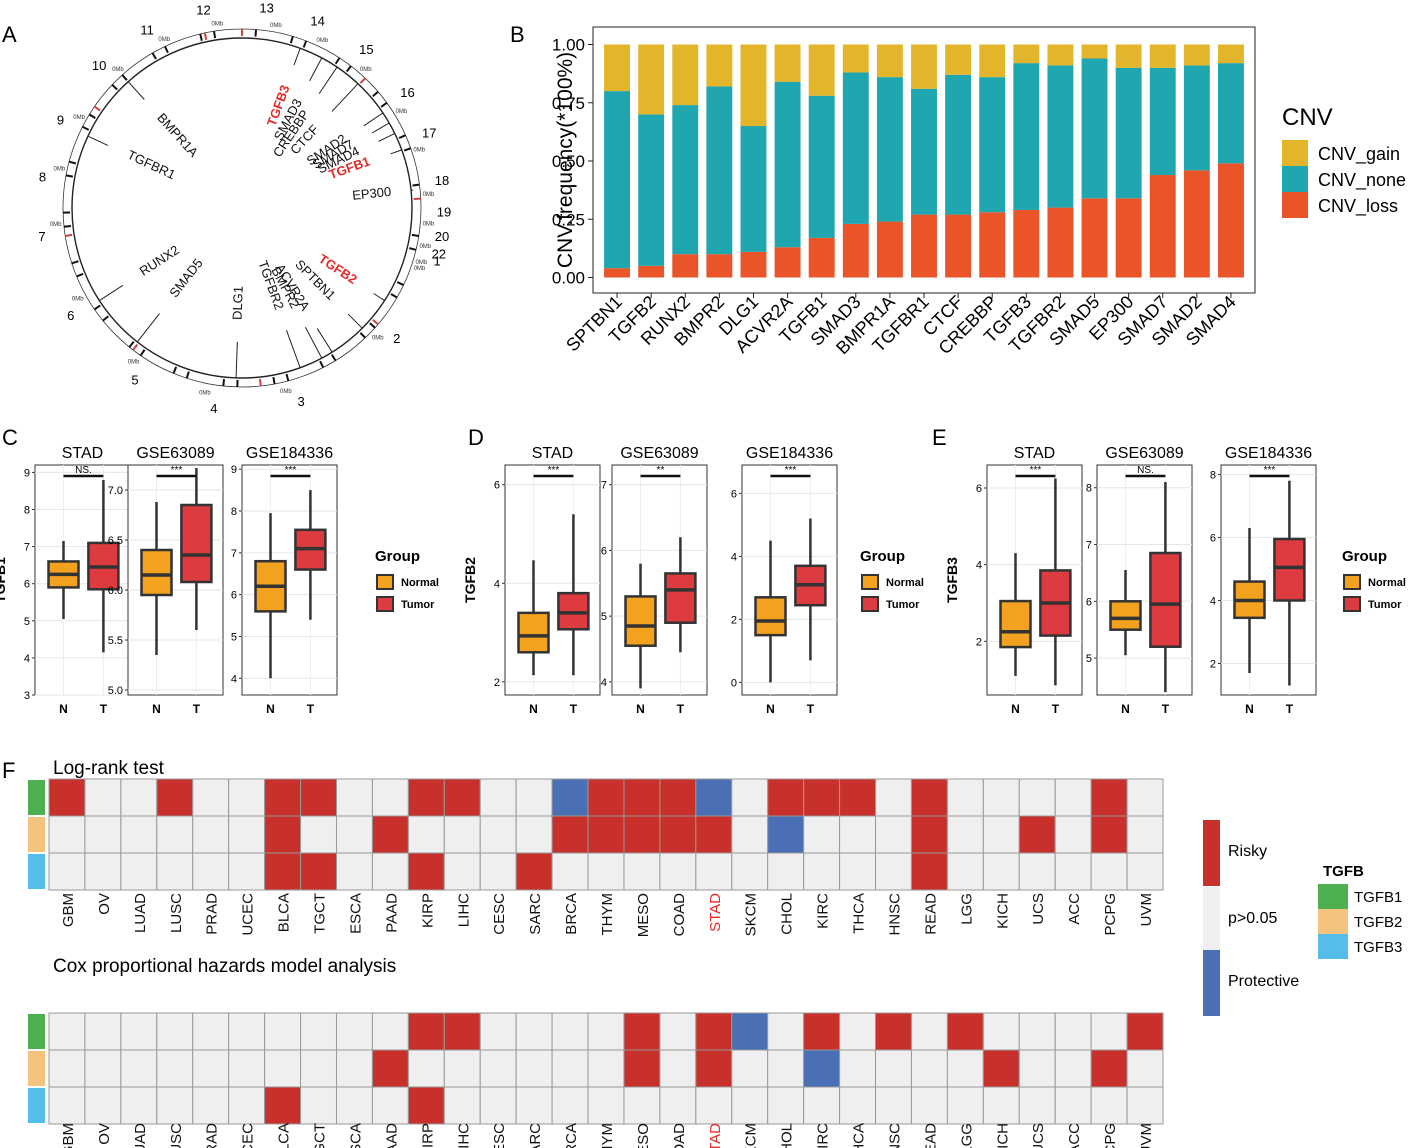 The image size is (1417, 1148). I want to click on y-tick-label: 6.0, so click(115, 591).